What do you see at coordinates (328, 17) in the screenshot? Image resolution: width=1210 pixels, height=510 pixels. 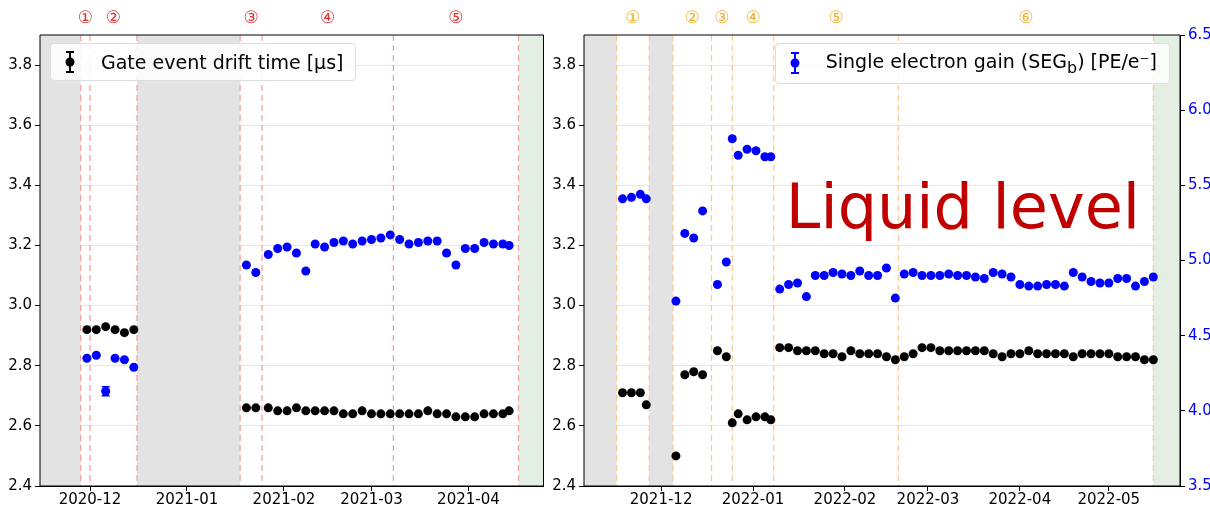 I see `text: ④` at bounding box center [328, 17].